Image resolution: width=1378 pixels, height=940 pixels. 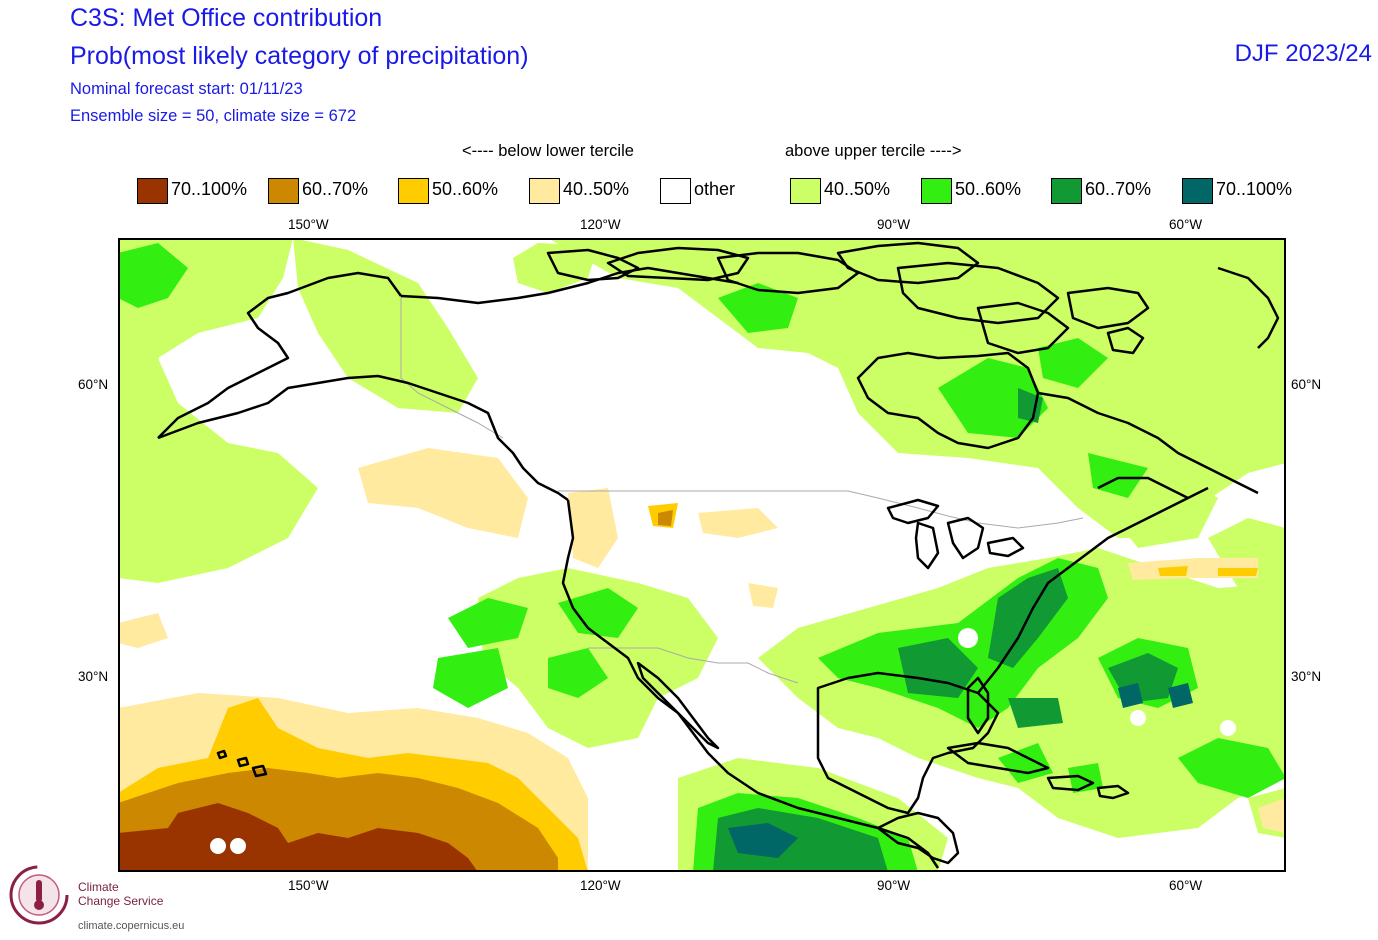 I want to click on below-tercile-label: <---- below lower tercile, so click(x=548, y=151).